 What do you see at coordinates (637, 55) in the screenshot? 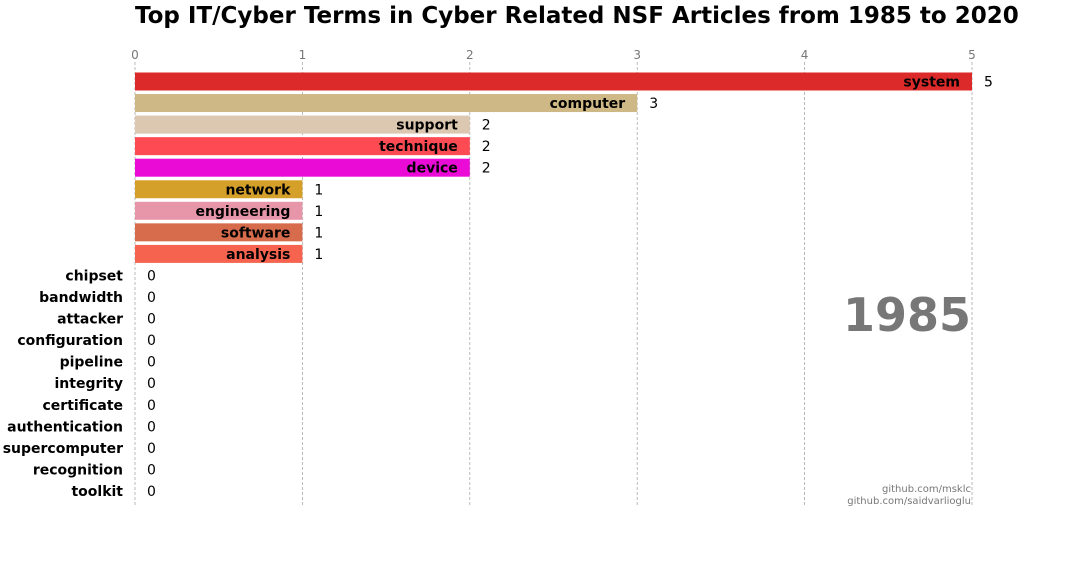
I see `x-tick-label: 3` at bounding box center [637, 55].